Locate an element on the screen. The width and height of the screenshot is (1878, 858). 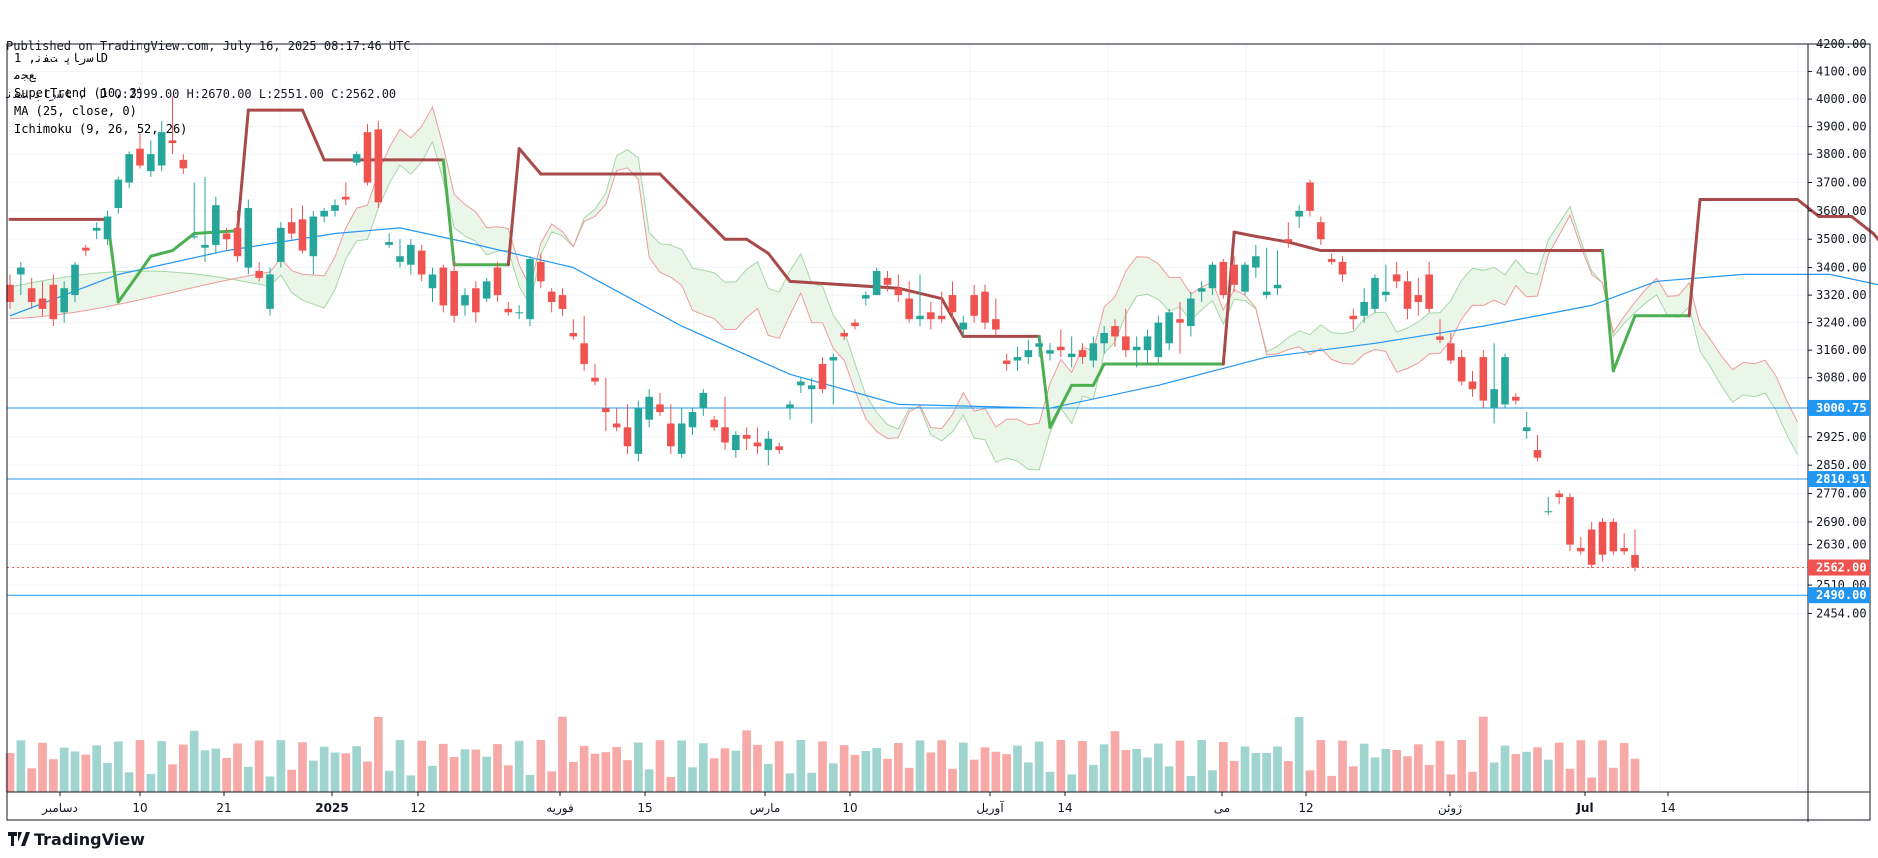
legend-supertrend: SuperTrend (10, 3) is located at coordinates (79, 93).